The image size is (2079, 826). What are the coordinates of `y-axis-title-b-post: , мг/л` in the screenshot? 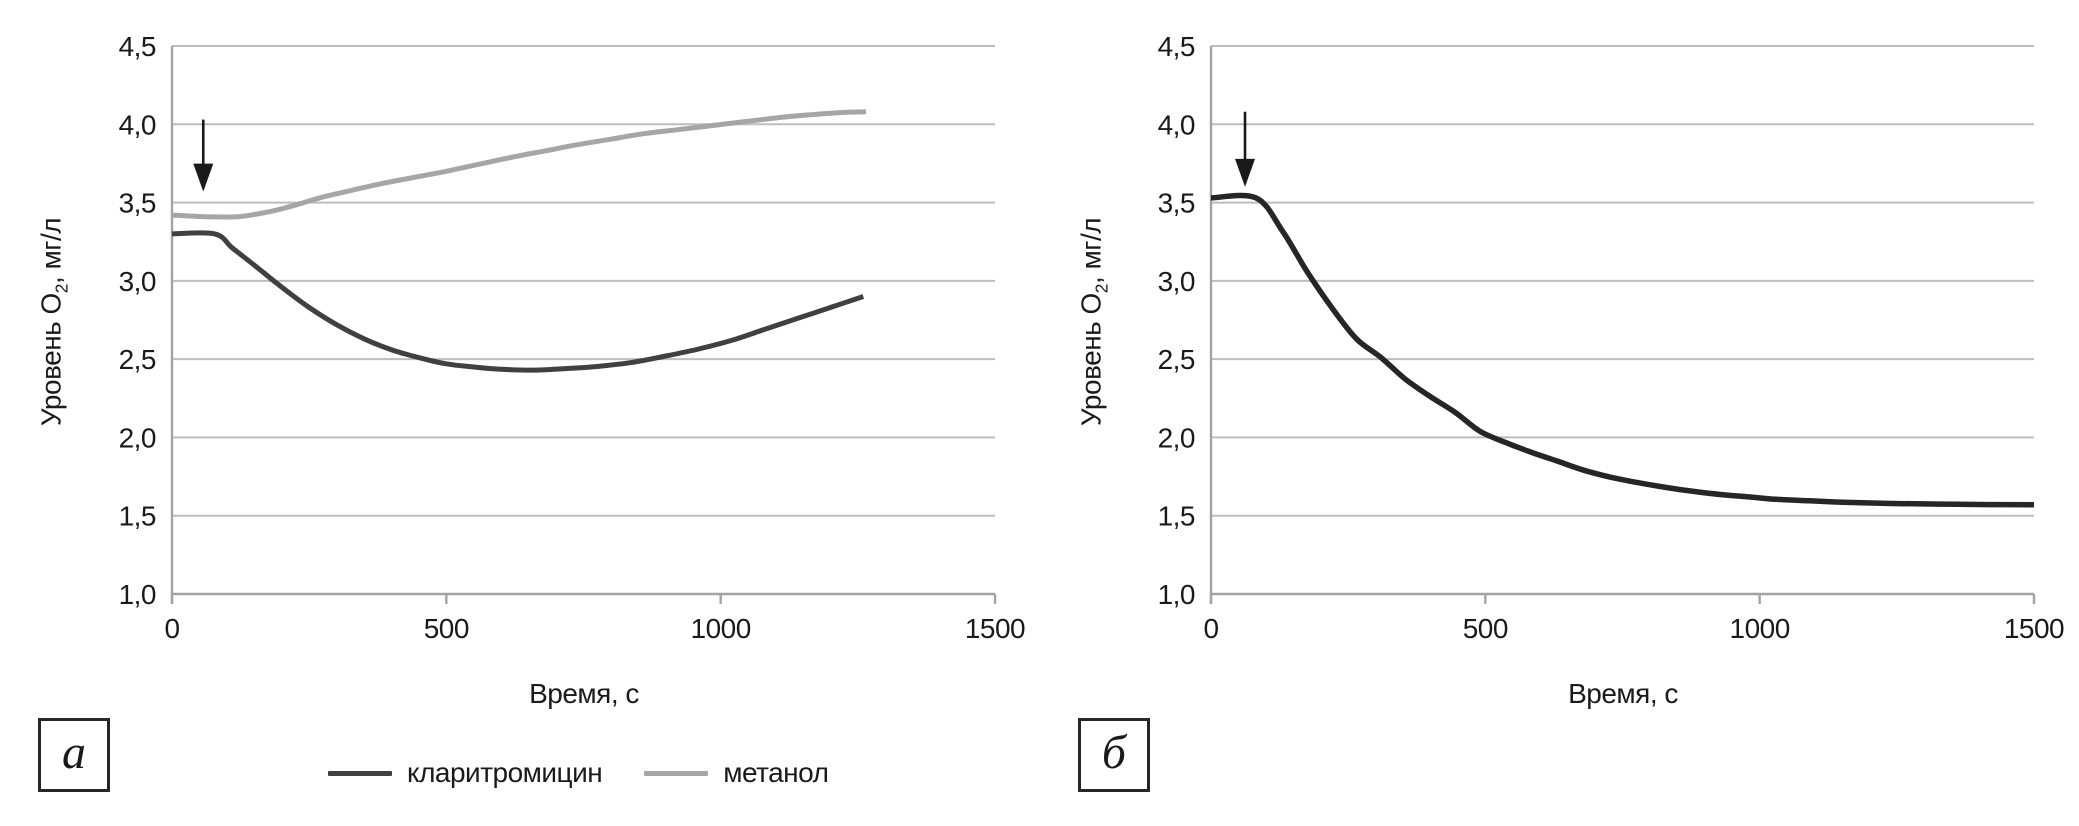 It's located at (1091, 251).